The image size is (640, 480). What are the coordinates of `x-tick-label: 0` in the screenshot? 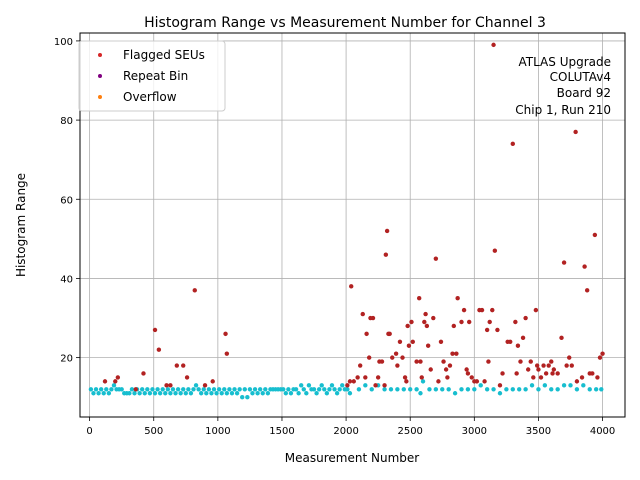 It's located at (89, 431).